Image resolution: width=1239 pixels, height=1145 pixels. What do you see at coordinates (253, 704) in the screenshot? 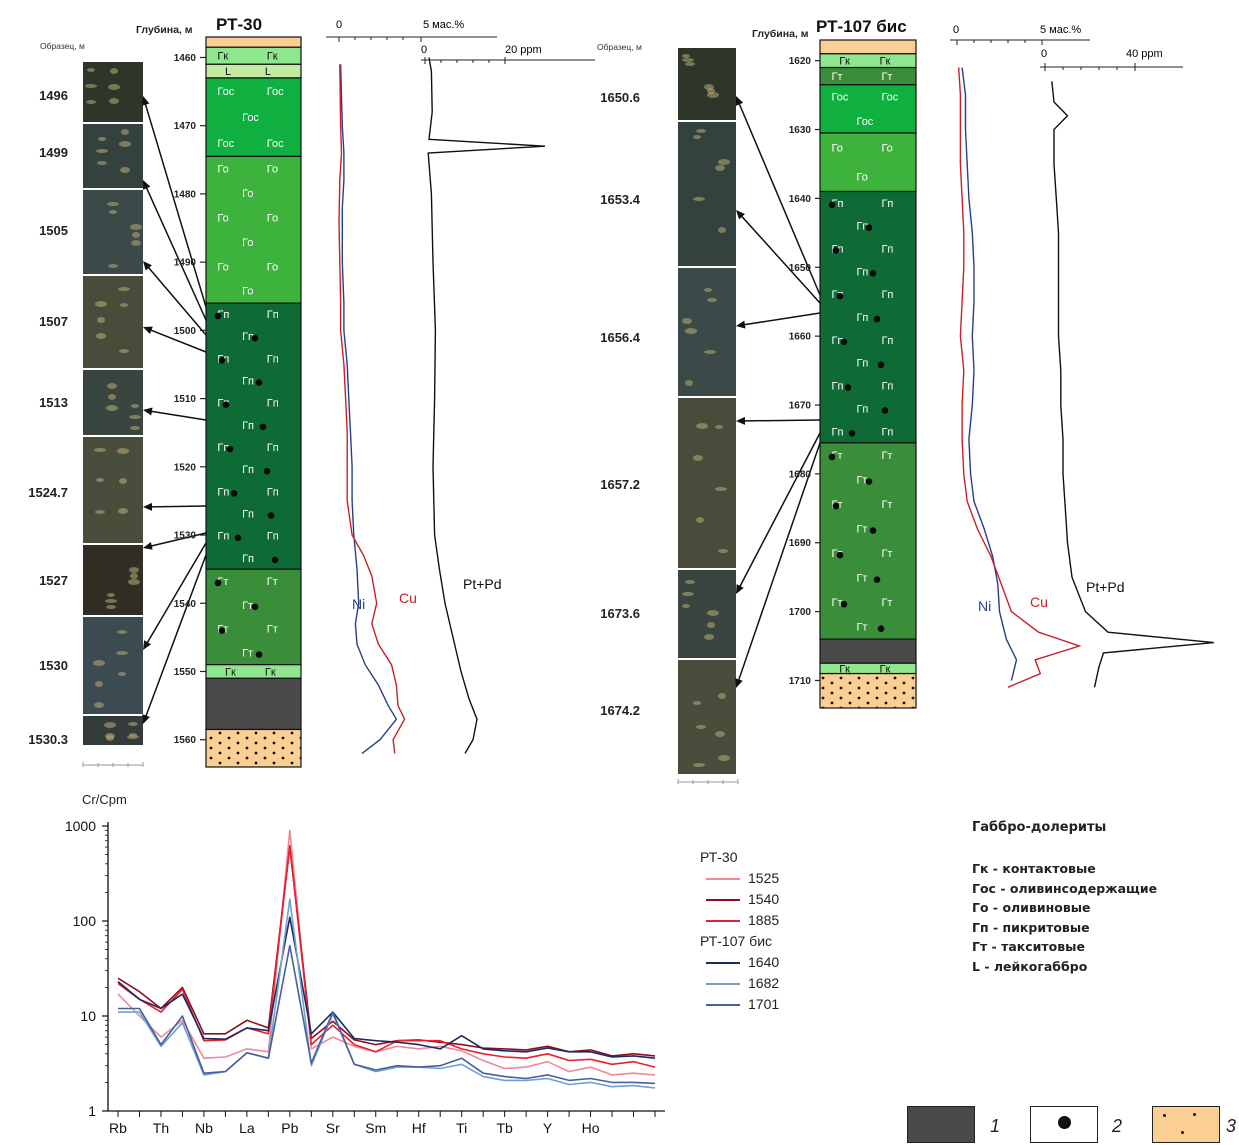
I see `litho-unit-dark` at bounding box center [253, 704].